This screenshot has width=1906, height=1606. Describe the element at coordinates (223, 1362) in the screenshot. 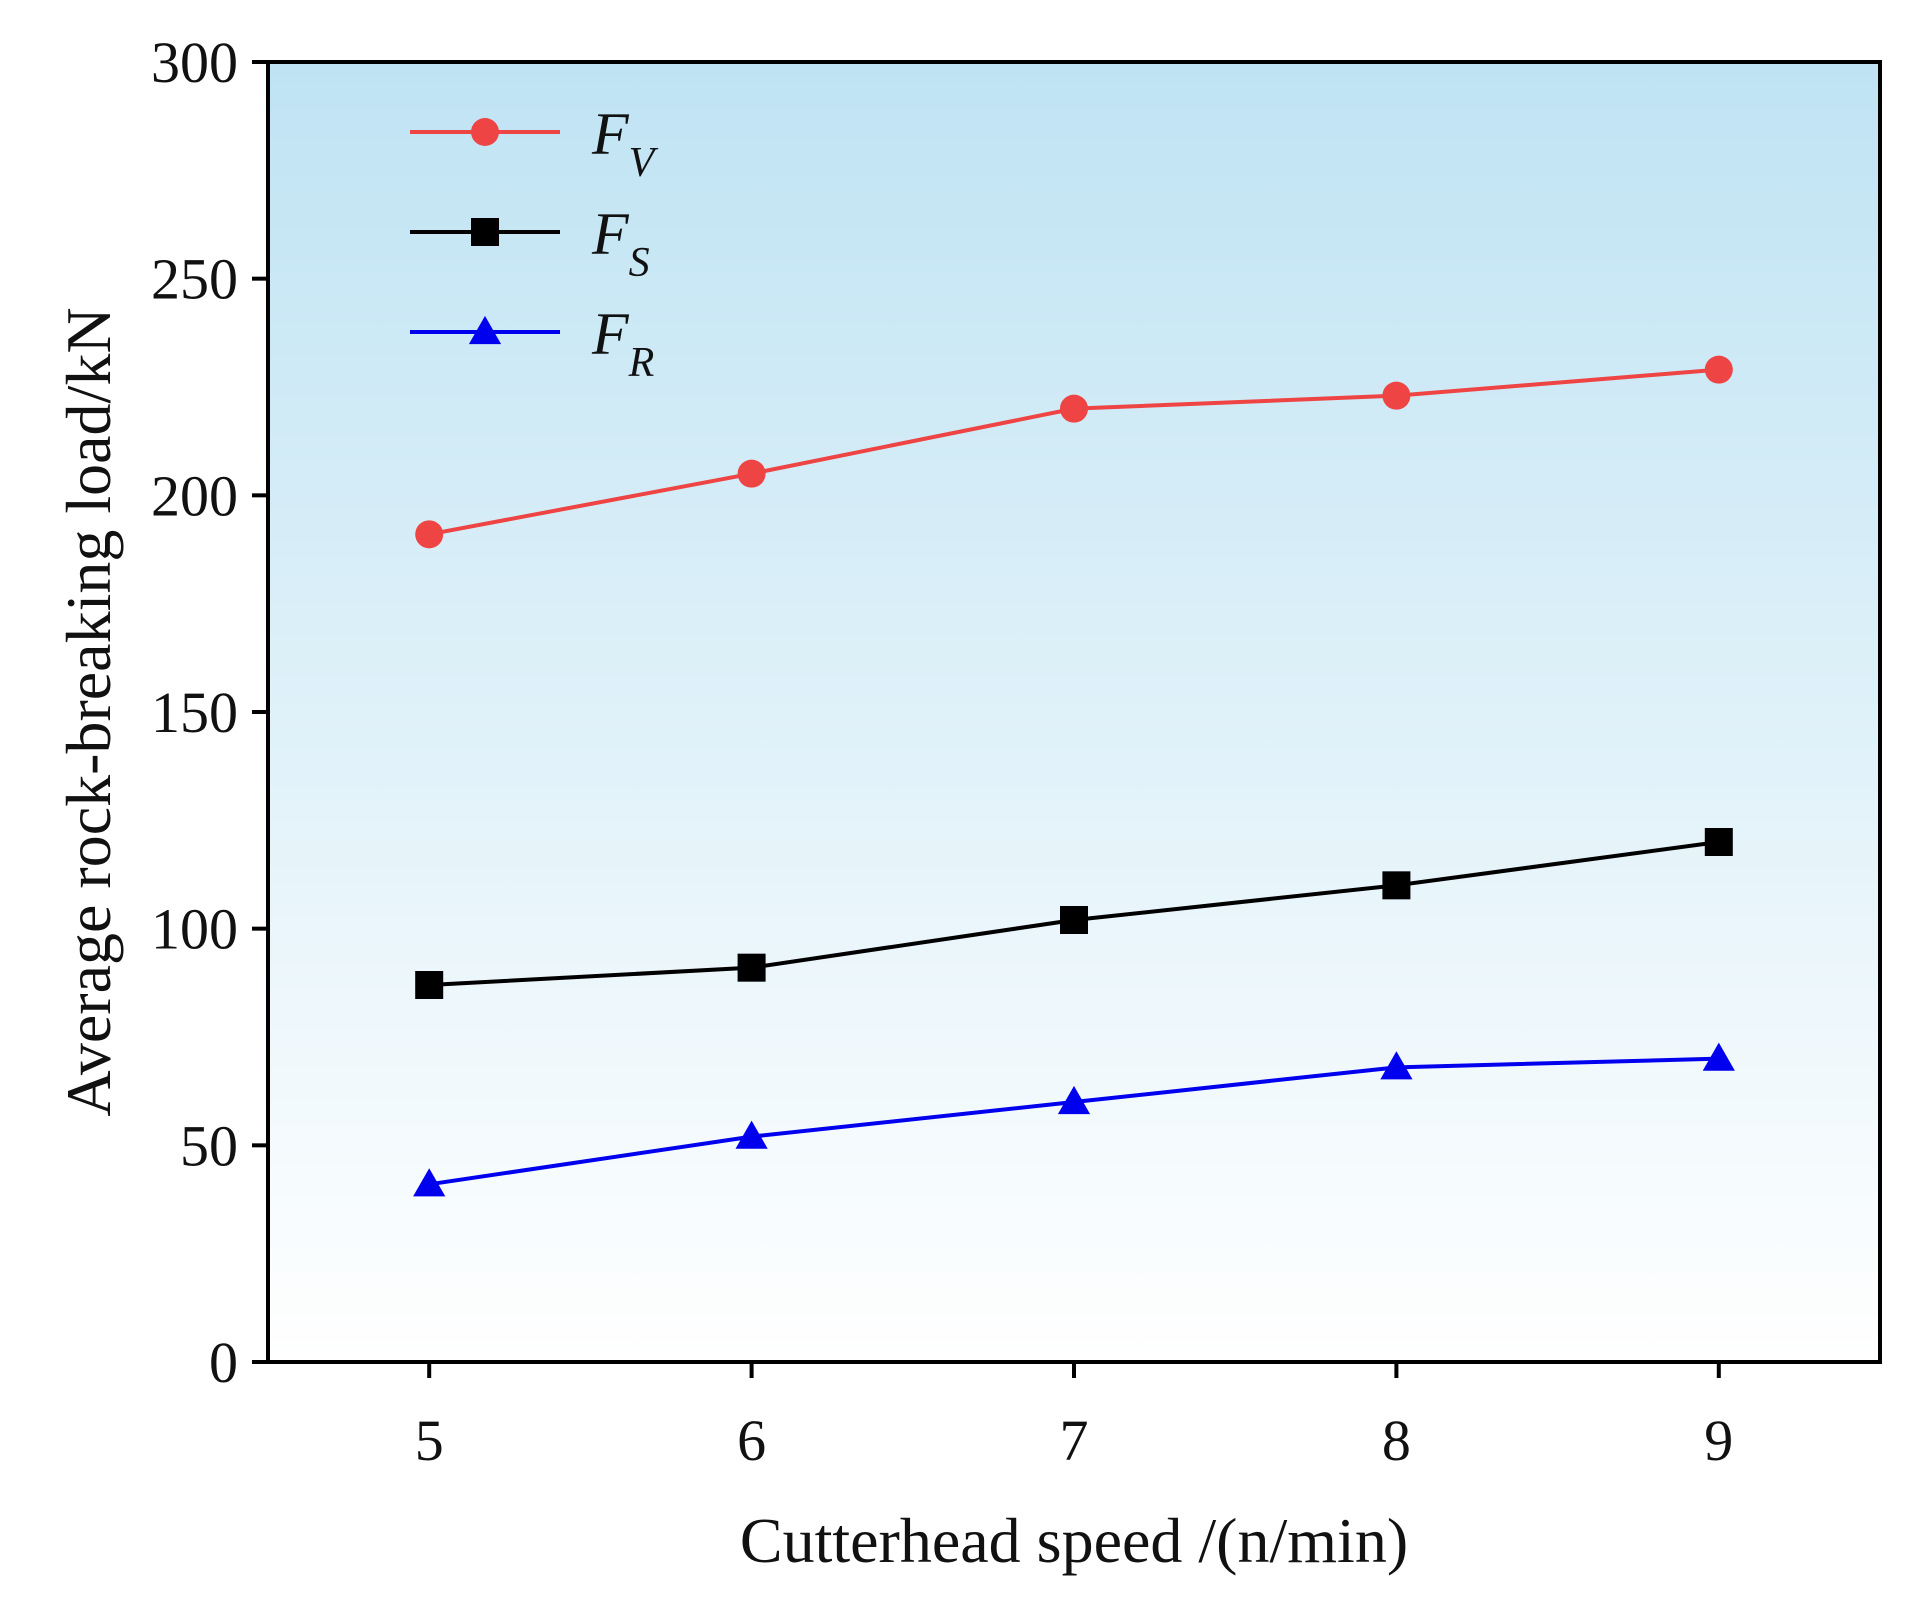

I see `y-tick-label: 0` at that location.